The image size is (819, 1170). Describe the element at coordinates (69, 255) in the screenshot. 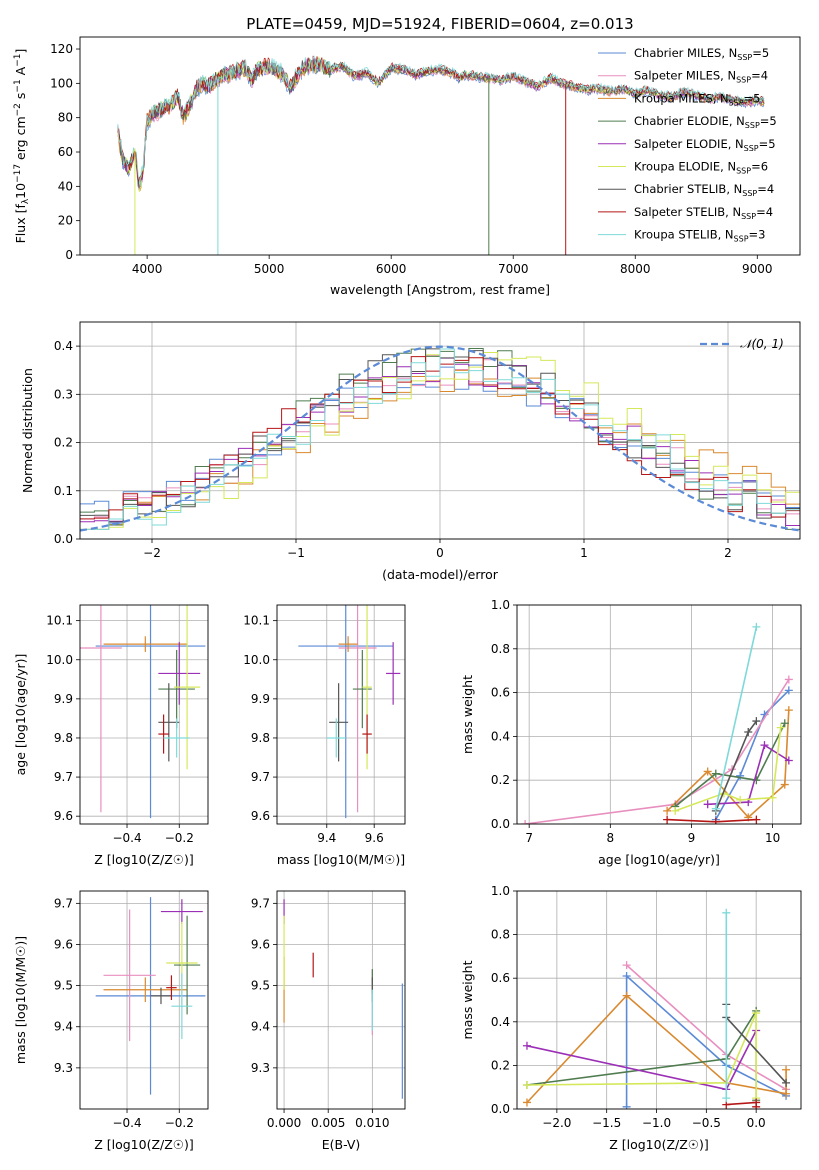

I see `y-tick-label: 0` at that location.